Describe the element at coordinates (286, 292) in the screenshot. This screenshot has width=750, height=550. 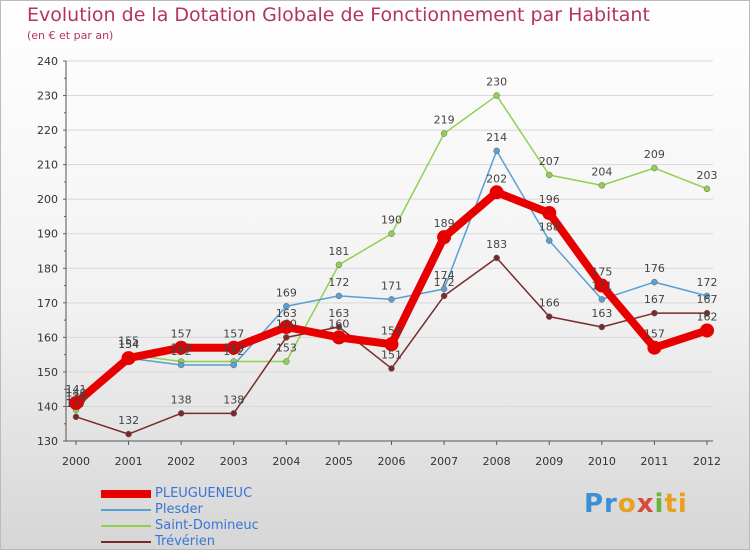
I see `data-label: 169` at that location.